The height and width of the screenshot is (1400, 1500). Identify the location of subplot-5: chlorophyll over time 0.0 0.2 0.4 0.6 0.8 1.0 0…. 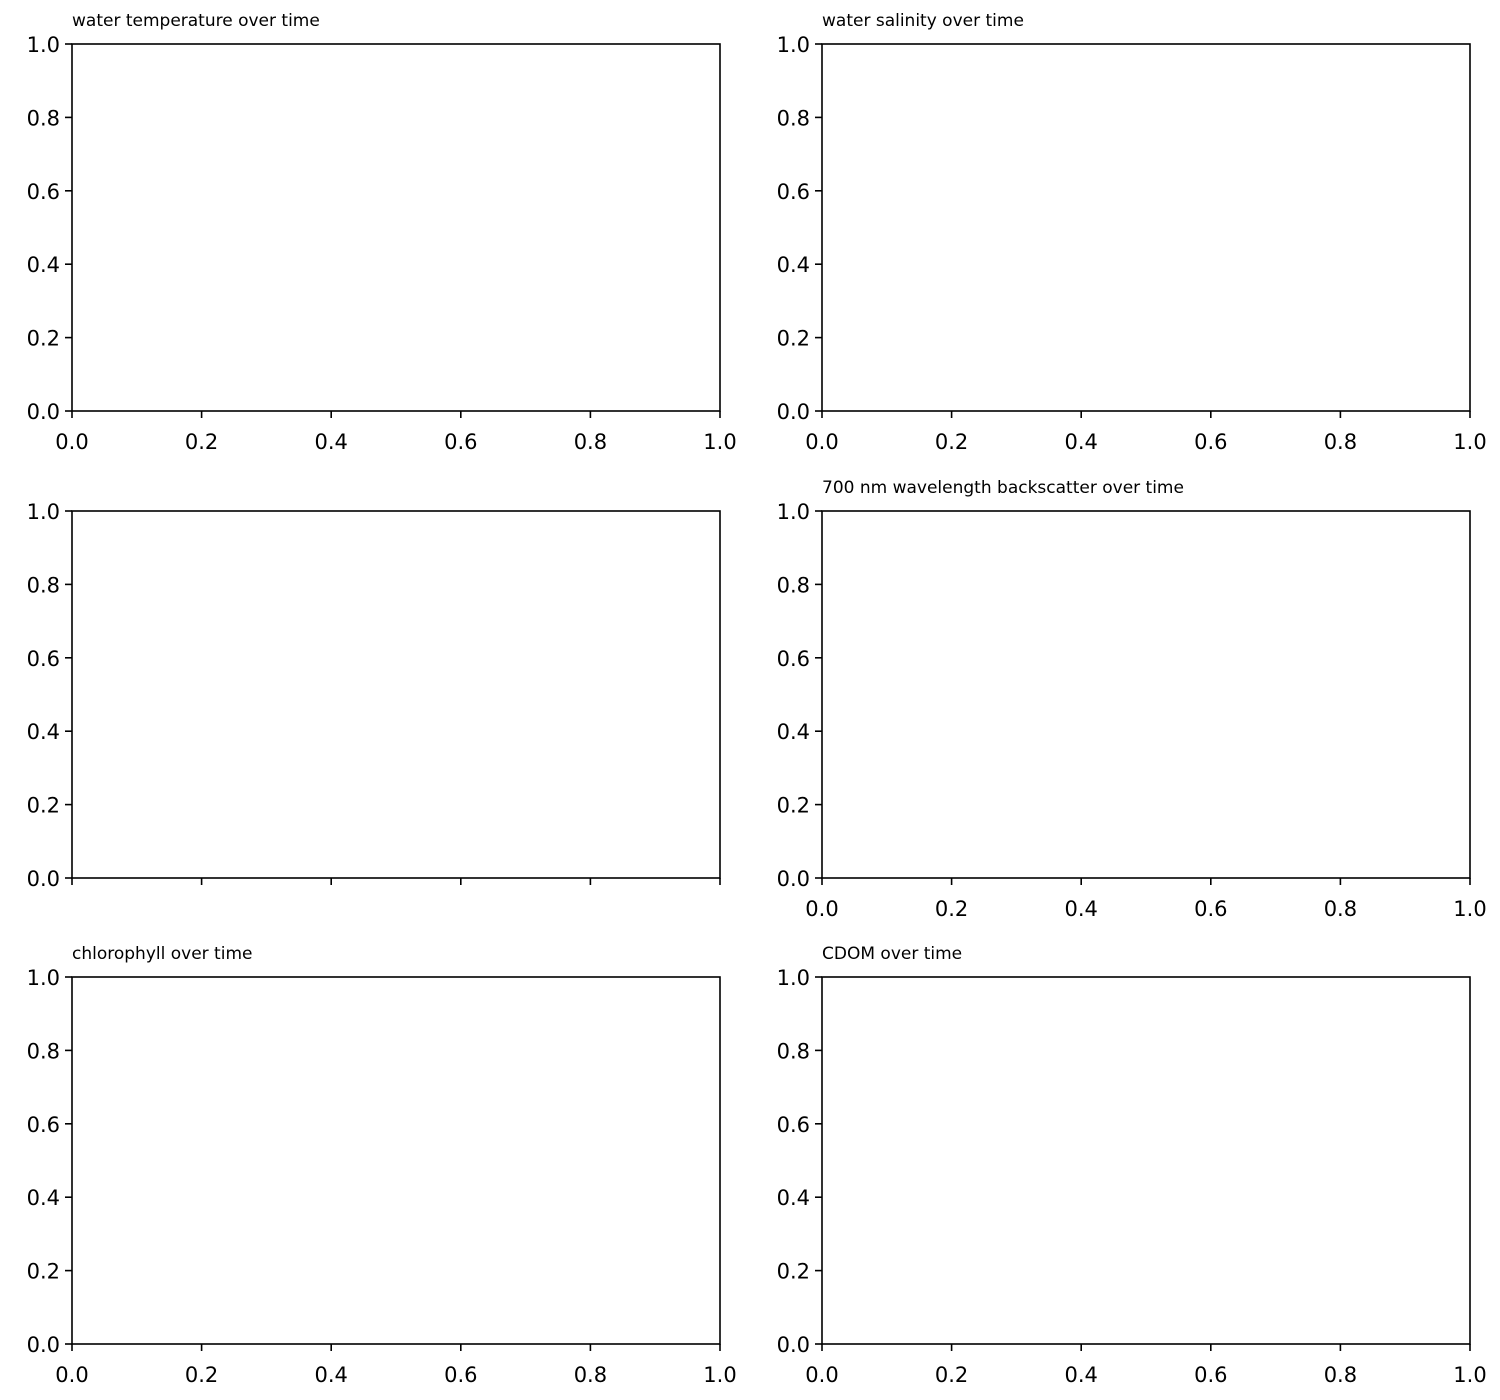
(382, 1165).